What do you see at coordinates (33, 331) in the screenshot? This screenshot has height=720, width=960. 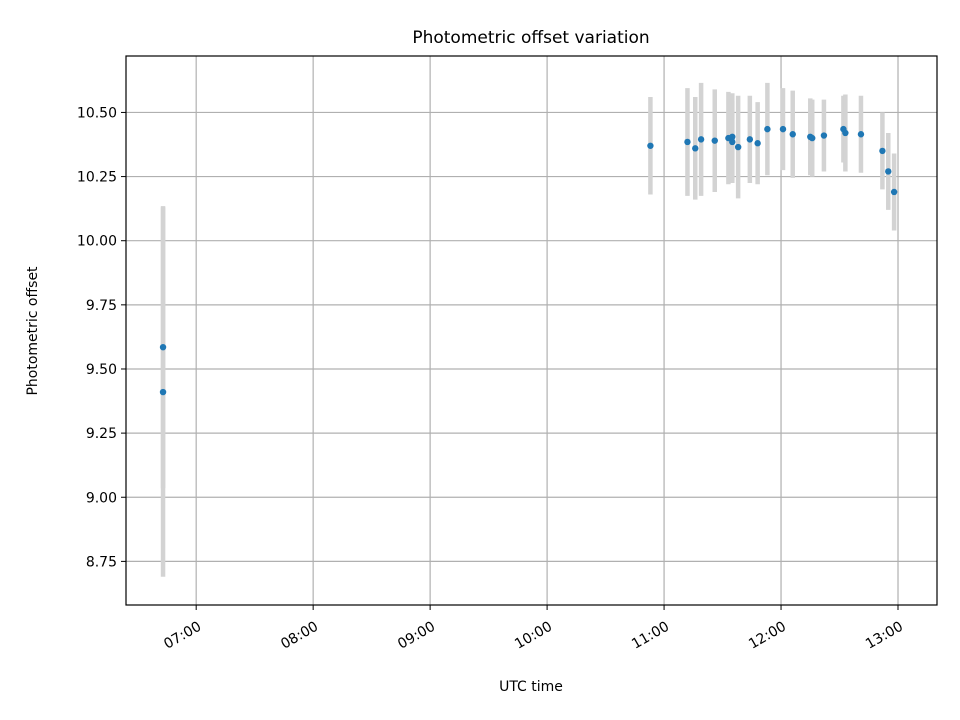 I see `y-axis-label: Photometric offset` at bounding box center [33, 331].